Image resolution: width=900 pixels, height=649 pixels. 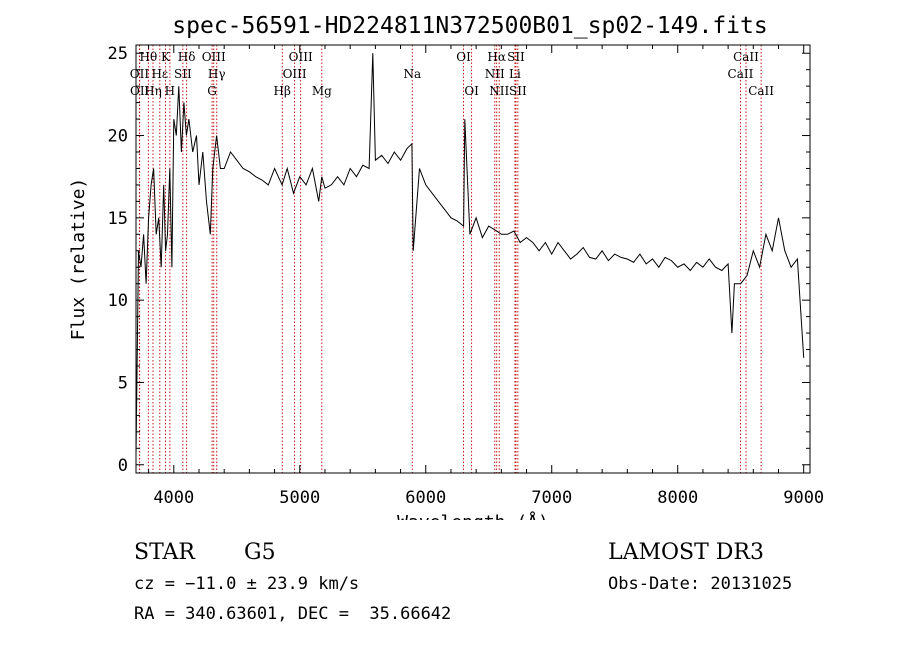 I want to click on marker-label-1: OII, so click(x=140, y=91).